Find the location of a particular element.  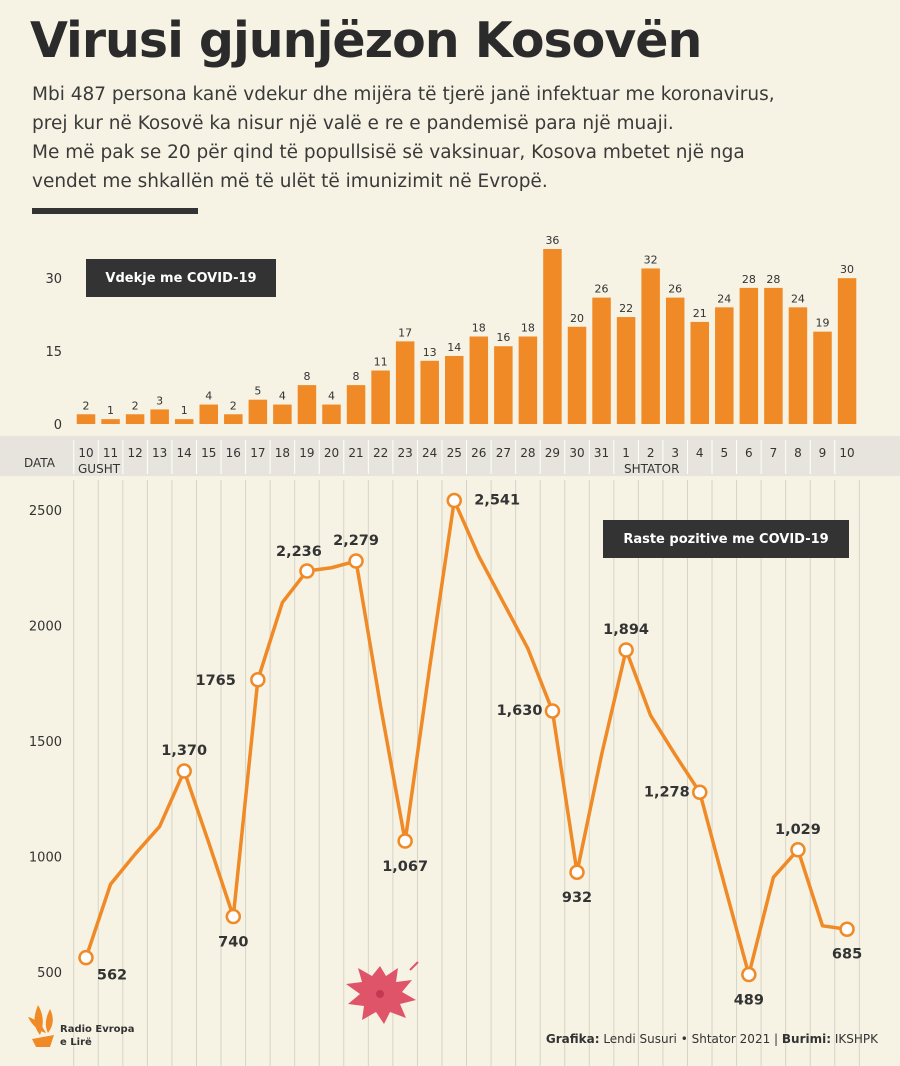

line-ytick-label: 500 is located at coordinates (49, 973).